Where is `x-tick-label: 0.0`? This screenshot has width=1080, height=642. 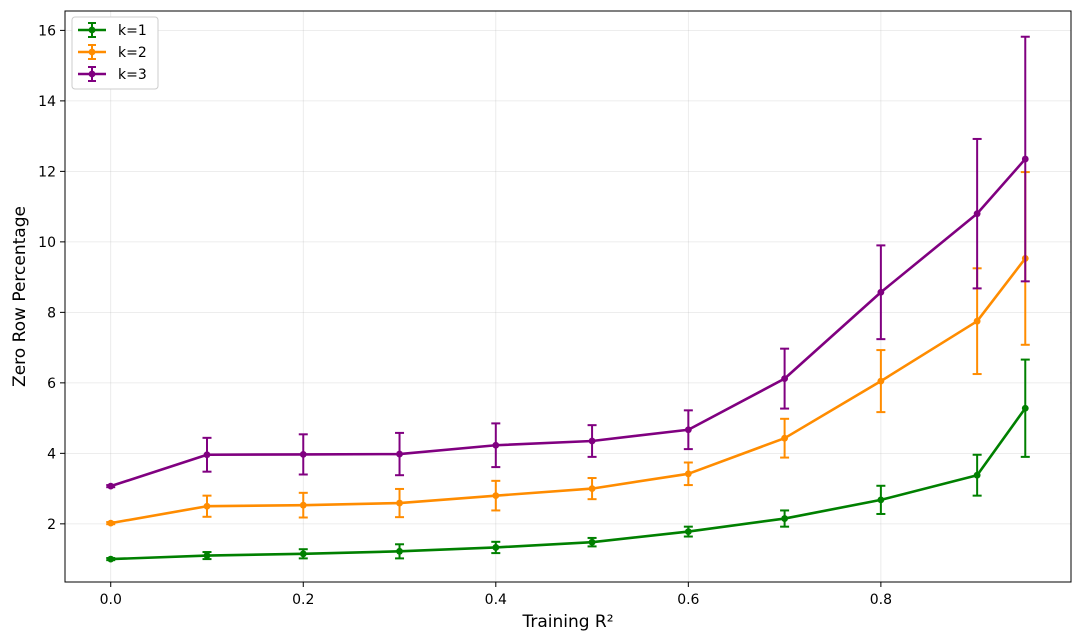
x-tick-label: 0.0 is located at coordinates (111, 600).